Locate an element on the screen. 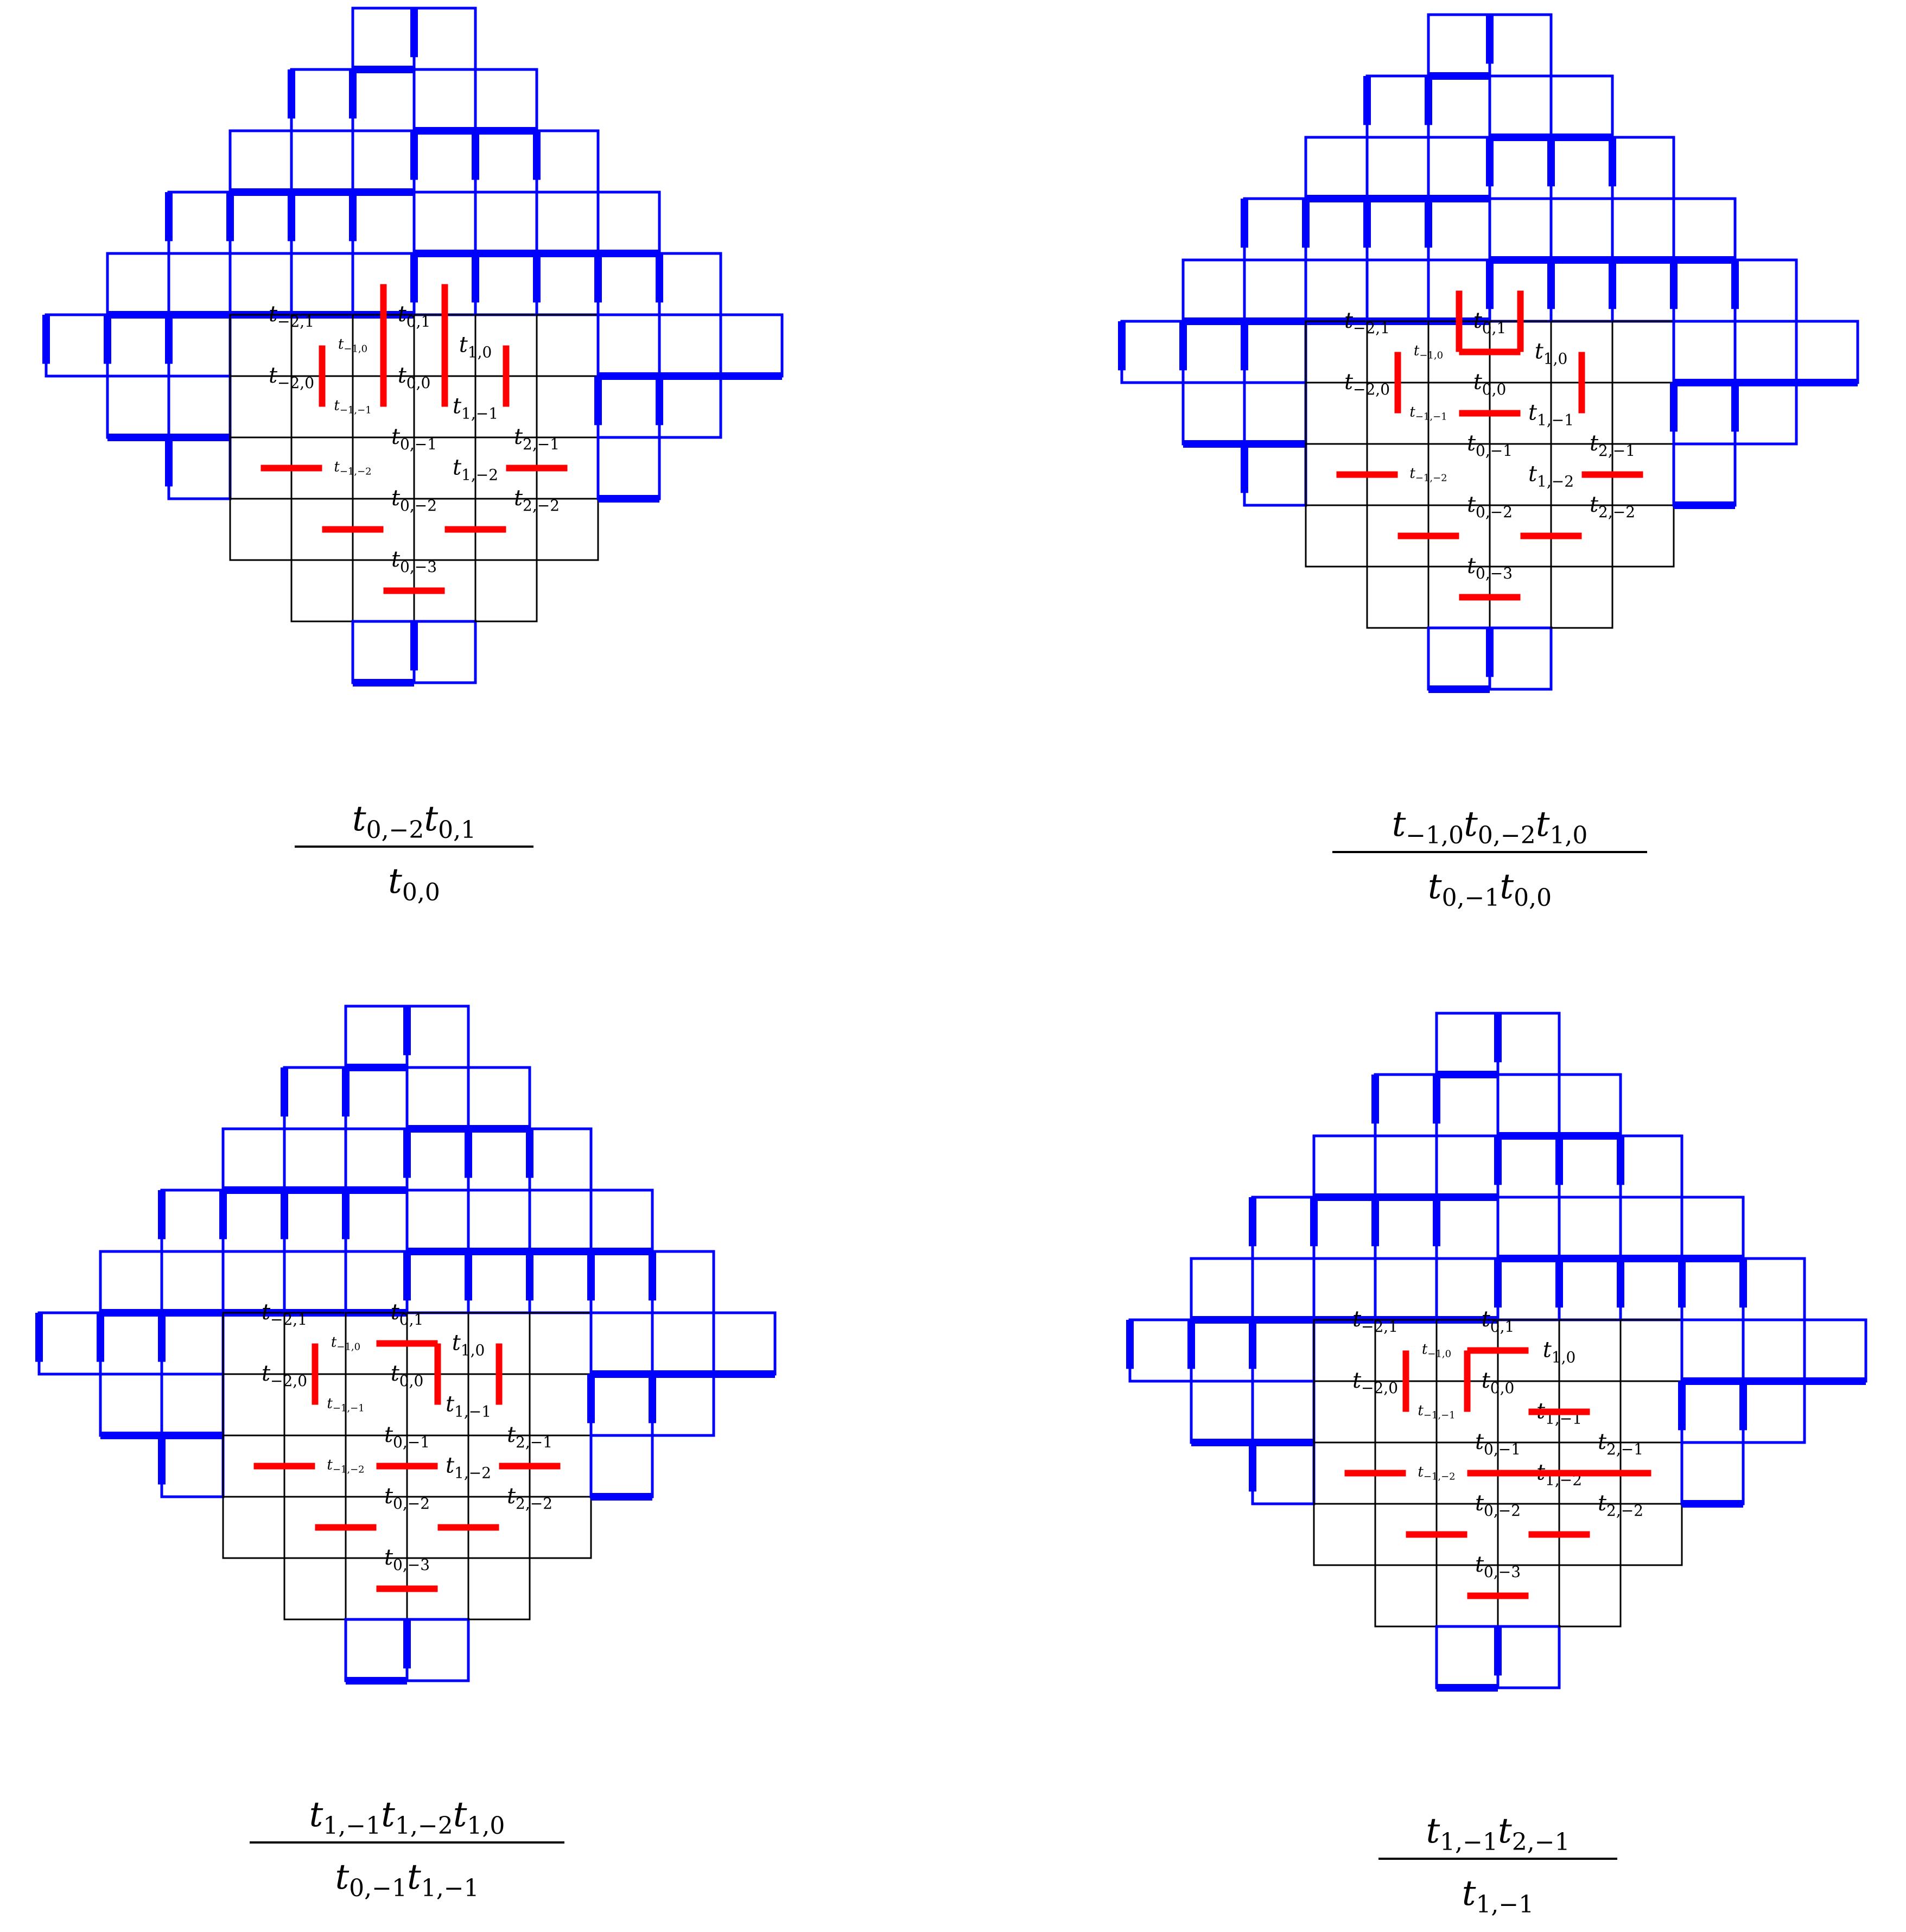  formula-denominator: t0,0 is located at coordinates (414, 883).